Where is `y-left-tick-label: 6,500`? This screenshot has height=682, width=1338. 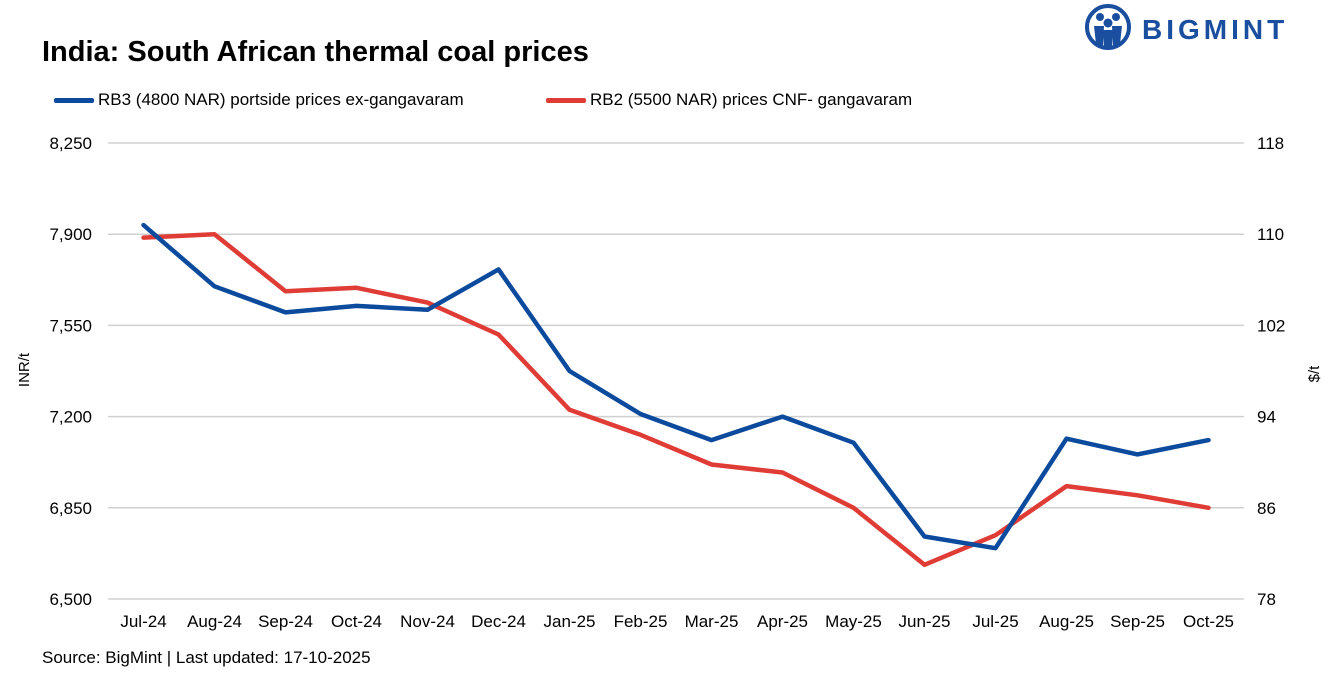
y-left-tick-label: 6,500 is located at coordinates (70, 599).